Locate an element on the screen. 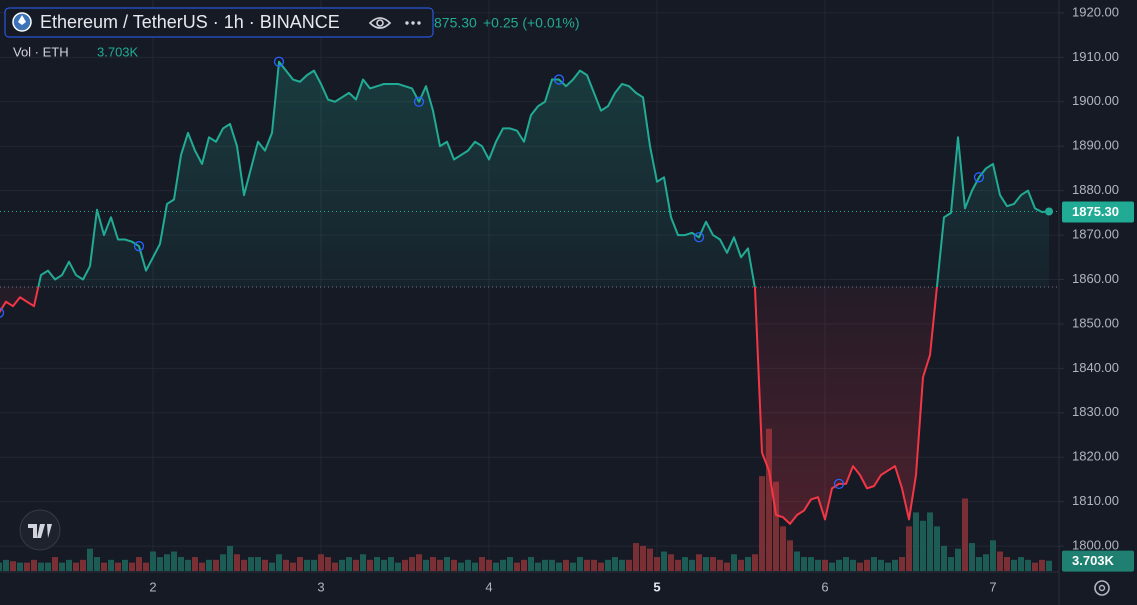 This screenshot has width=1137, height=605. tv-logo is located at coordinates (40, 530).